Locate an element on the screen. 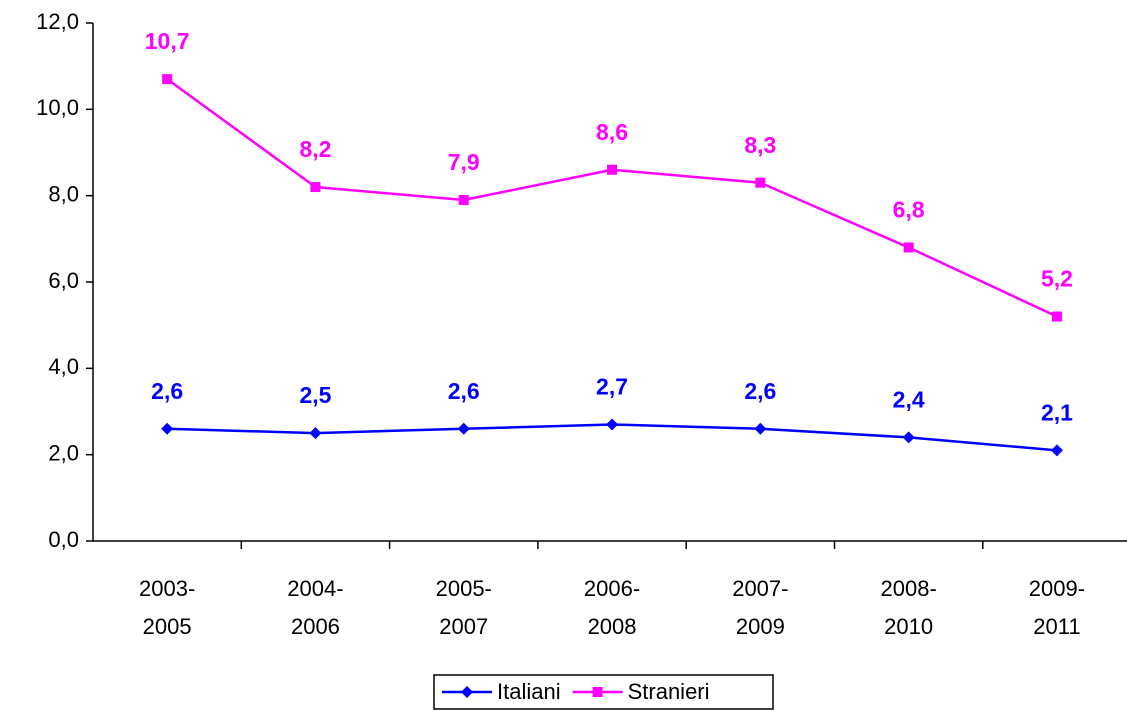 This screenshot has height=710, width=1127. x-tick-line: 2009 is located at coordinates (760, 626).